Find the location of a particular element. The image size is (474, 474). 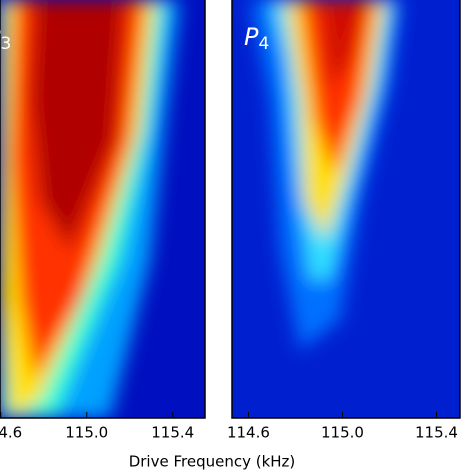

panel-label: P3 is located at coordinates (5, 38).